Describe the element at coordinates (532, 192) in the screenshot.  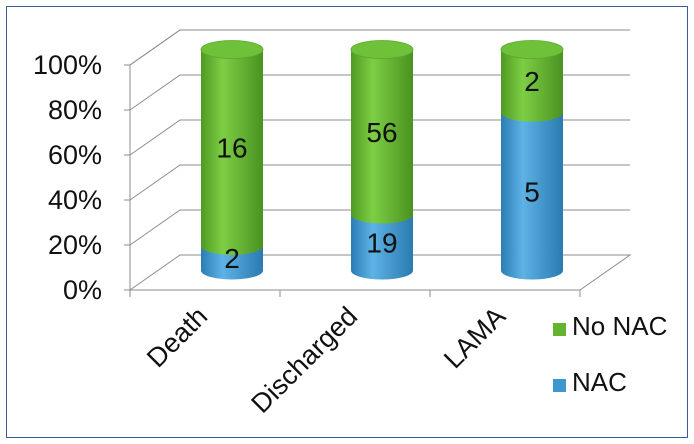
I see `data-label-nac: 5` at that location.